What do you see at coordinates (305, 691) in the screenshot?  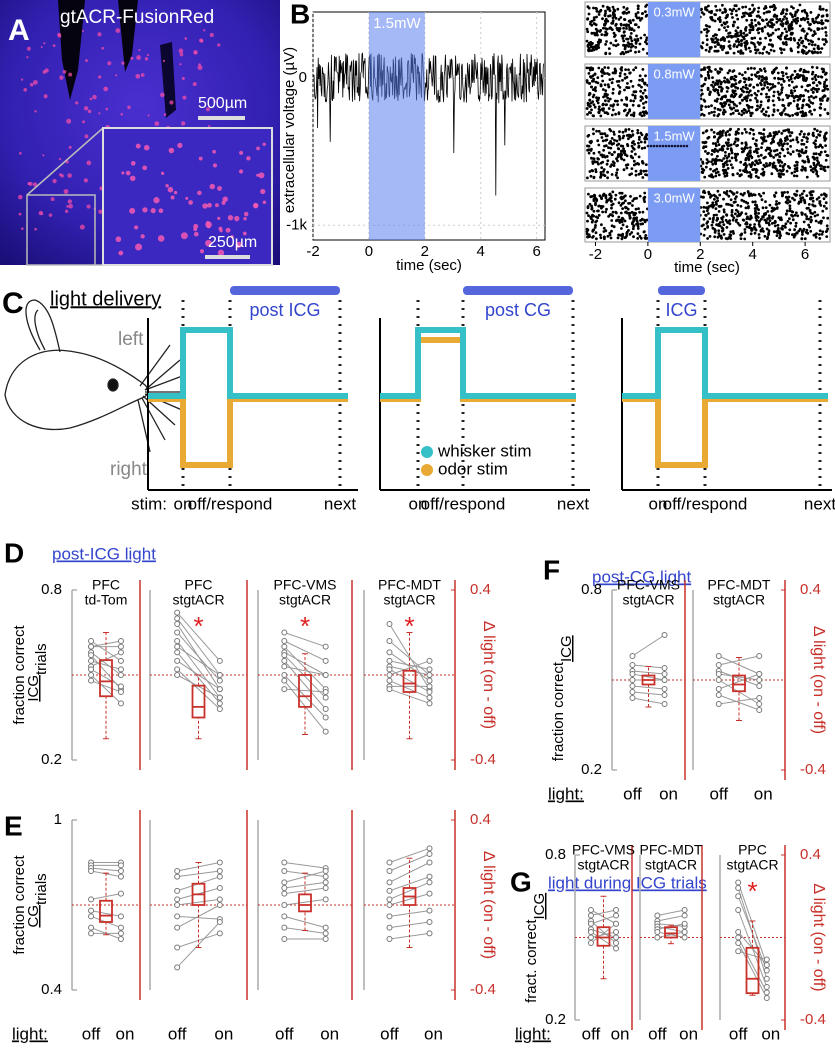 I see `box` at bounding box center [305, 691].